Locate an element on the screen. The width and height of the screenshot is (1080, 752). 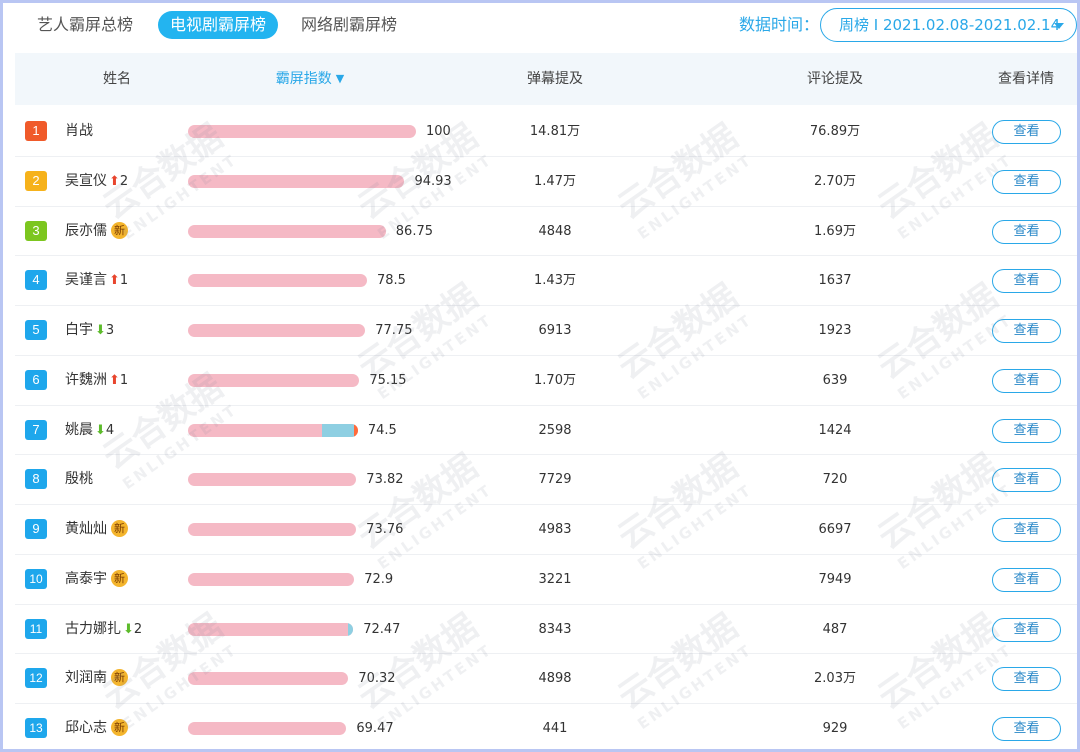
artist-name: 刘润南 is located at coordinates (86, 678).